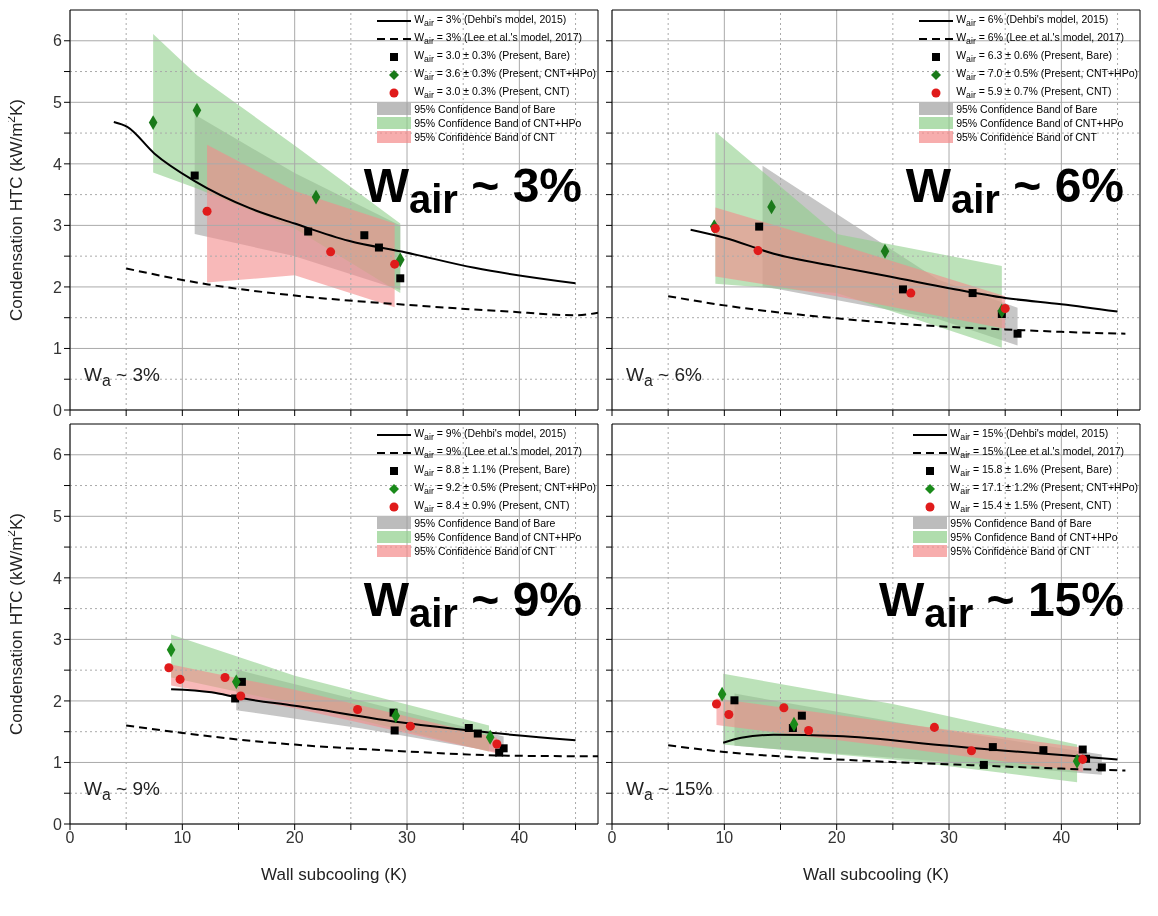 The width and height of the screenshot is (1158, 916). Describe the element at coordinates (122, 791) in the screenshot. I see `annotation: W$_{a}$ ~ 9%` at that location.